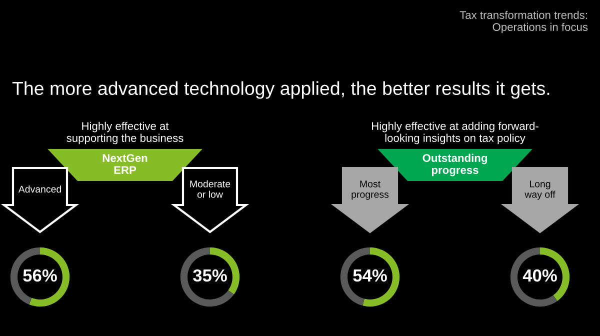 The width and height of the screenshot is (600, 336). Describe the element at coordinates (540, 190) in the screenshot. I see `text: Long way off` at that location.